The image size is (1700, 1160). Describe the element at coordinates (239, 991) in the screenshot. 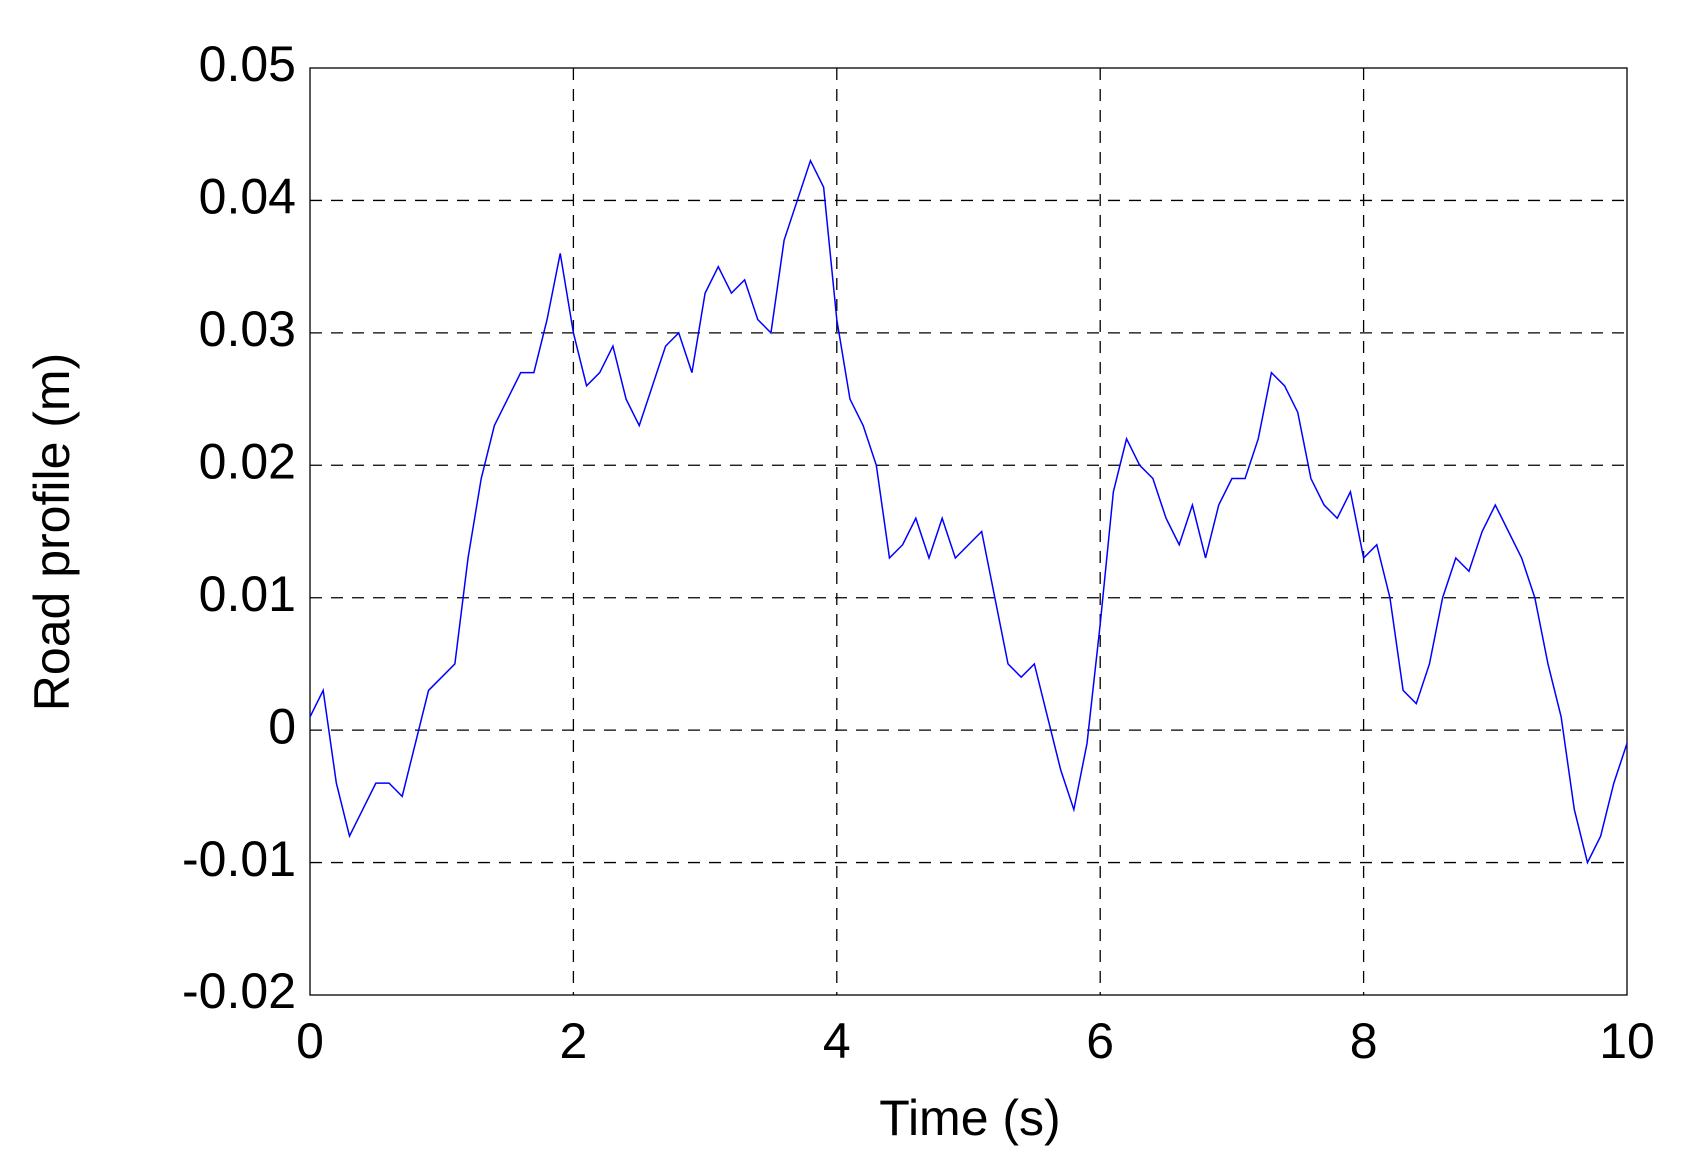

I see `y-tick-label: -0.02` at that location.